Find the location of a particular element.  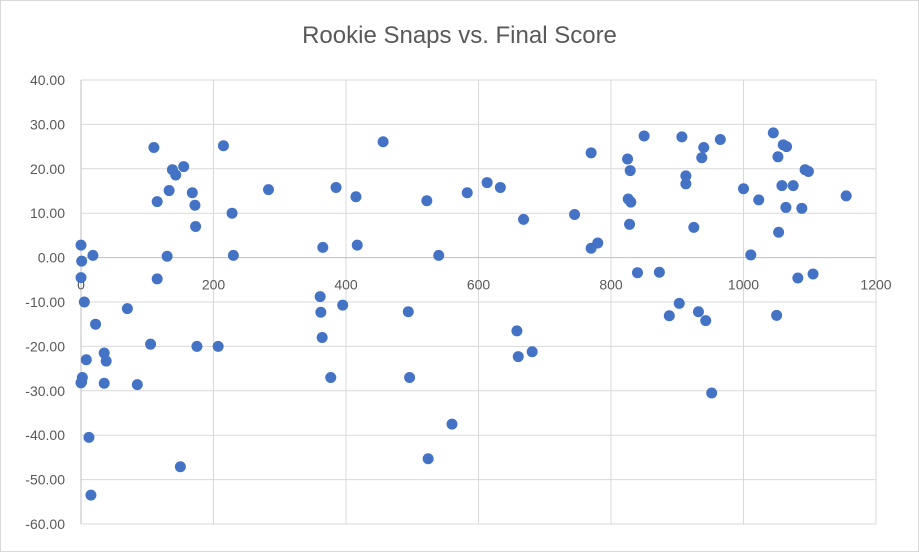

y-tick-label: -10.00 is located at coordinates (45, 302).